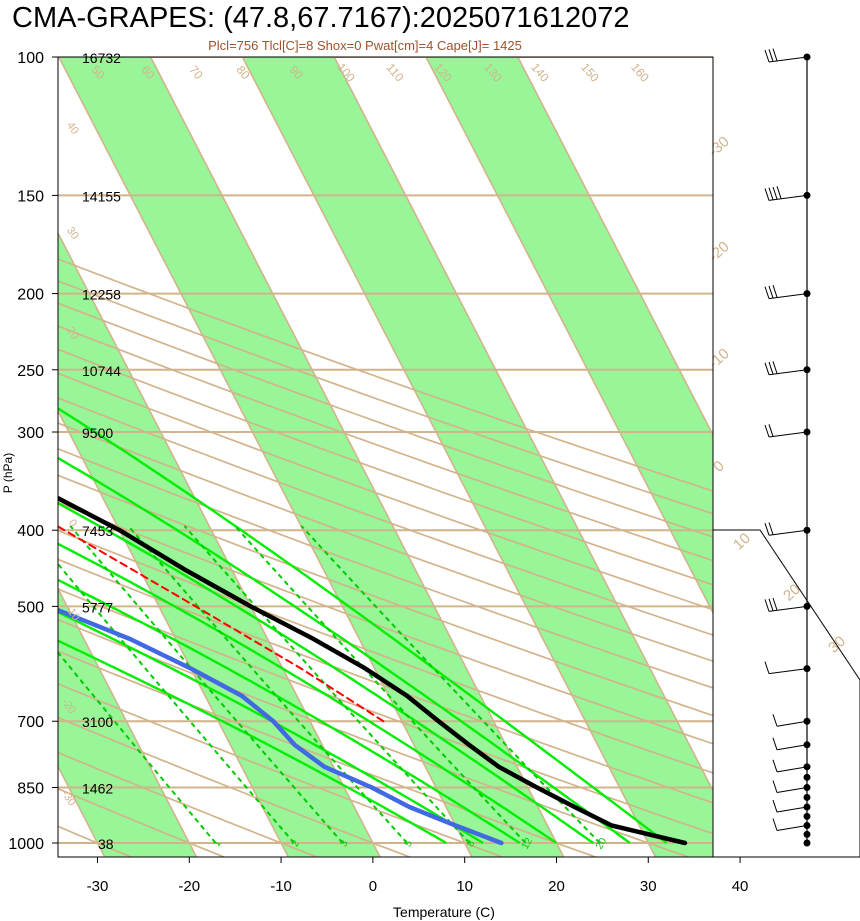  I want to click on y-tick-label: 100, so click(30, 58).